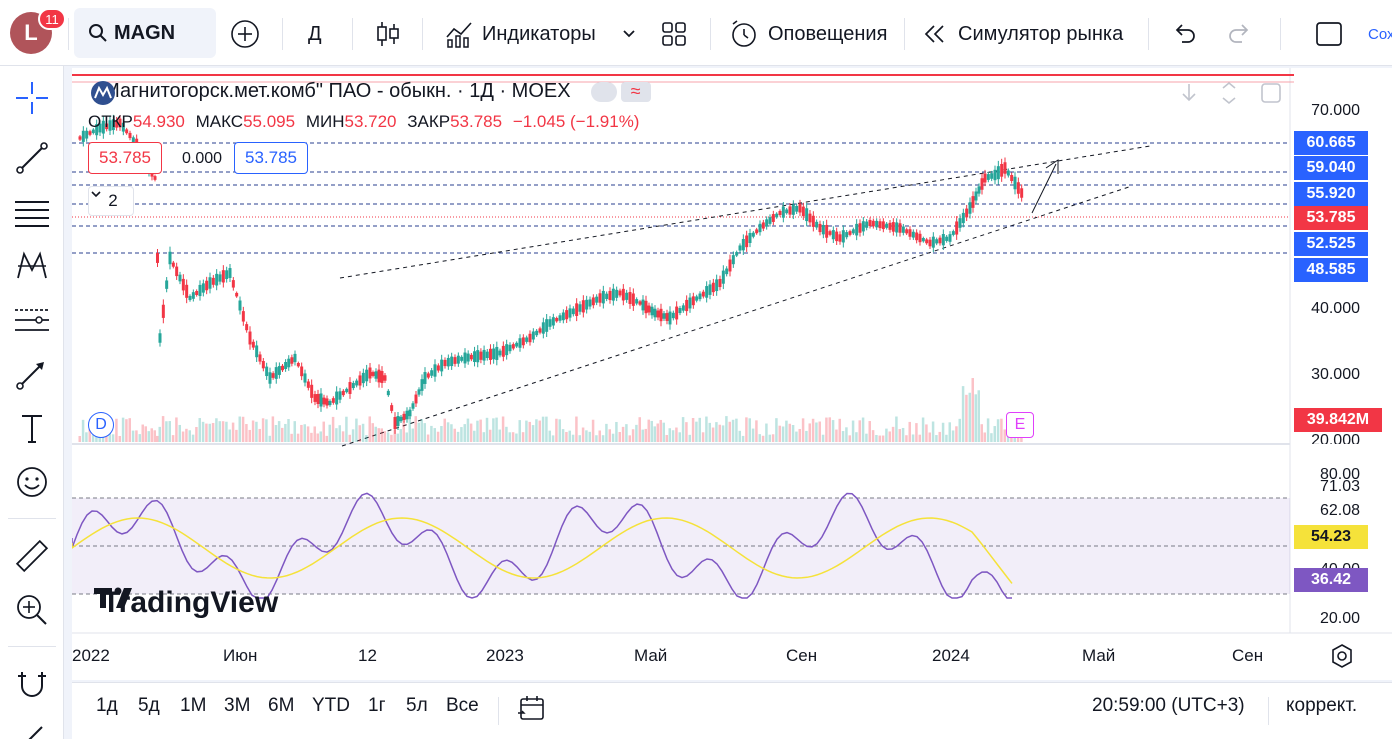  I want to click on range-3m: 3М, so click(237, 705).